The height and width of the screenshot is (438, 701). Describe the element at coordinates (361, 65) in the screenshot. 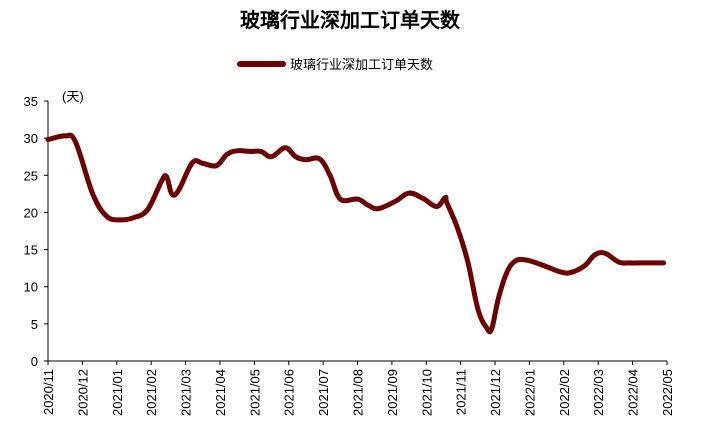

I see `legend-label: 玻璃行业深加工订单天数` at that location.